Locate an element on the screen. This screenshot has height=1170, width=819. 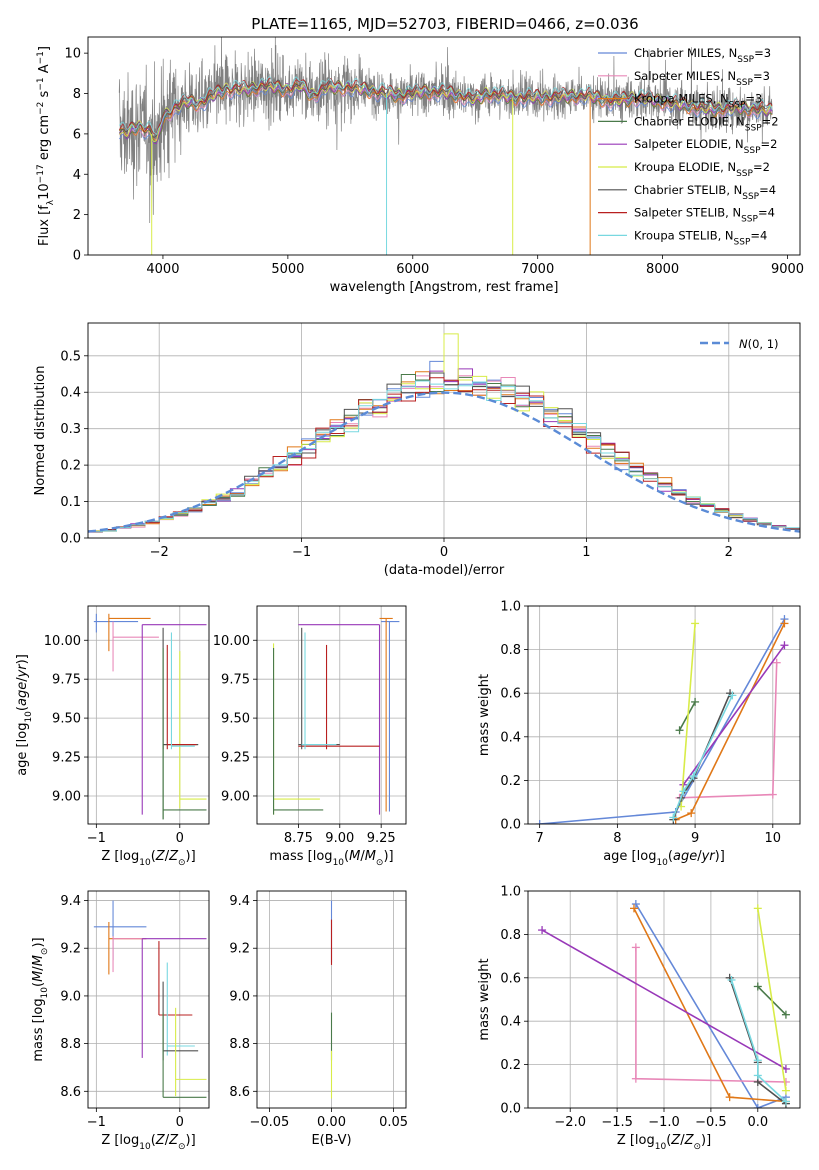
label-part: age is located at coordinates (22, 694).